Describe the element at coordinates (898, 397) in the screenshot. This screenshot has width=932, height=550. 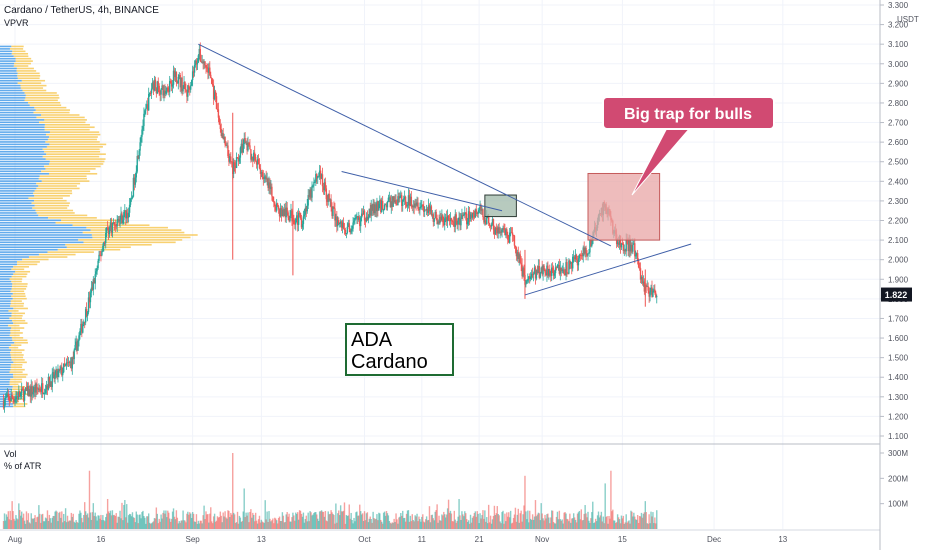
I see `price-tick-label: 1.300` at that location.